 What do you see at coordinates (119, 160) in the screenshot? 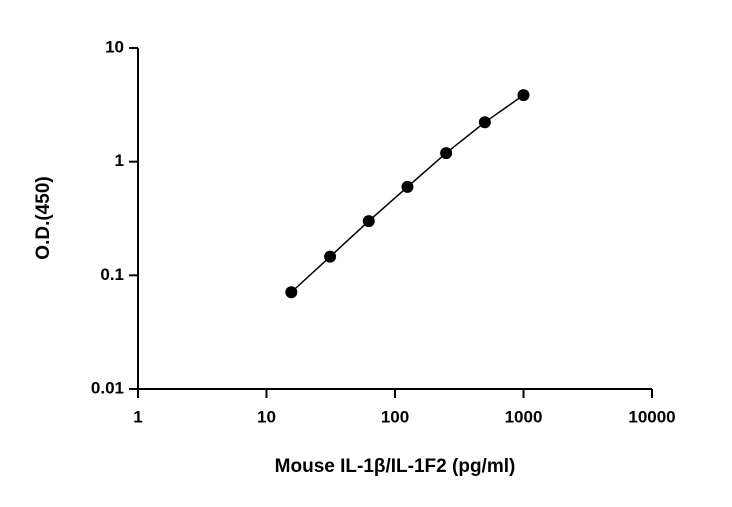
I see `y-tick-label: 1` at bounding box center [119, 160].